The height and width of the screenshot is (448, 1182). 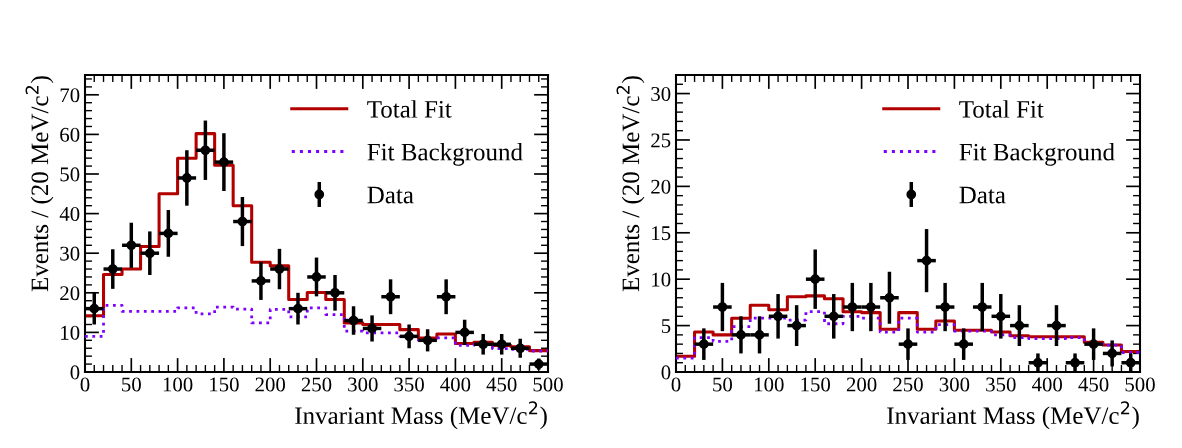 What do you see at coordinates (69, 214) in the screenshot?
I see `y-tick-label: 40` at bounding box center [69, 214].